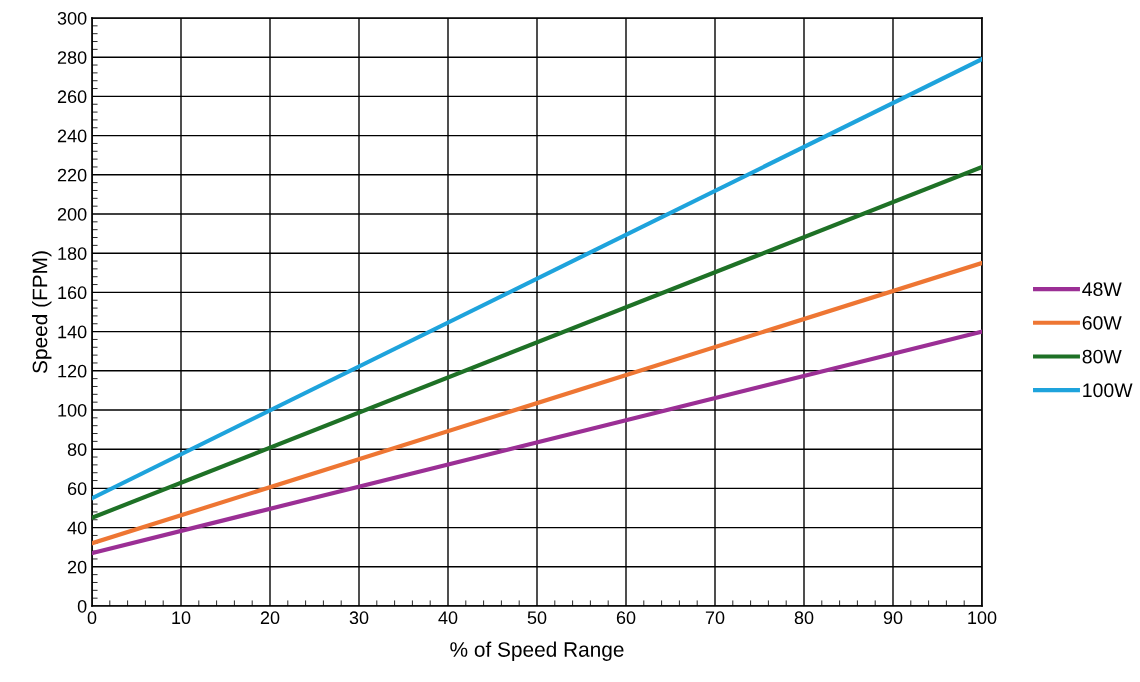  What do you see at coordinates (72, 332) in the screenshot?
I see `y-tick-label: 140` at bounding box center [72, 332].